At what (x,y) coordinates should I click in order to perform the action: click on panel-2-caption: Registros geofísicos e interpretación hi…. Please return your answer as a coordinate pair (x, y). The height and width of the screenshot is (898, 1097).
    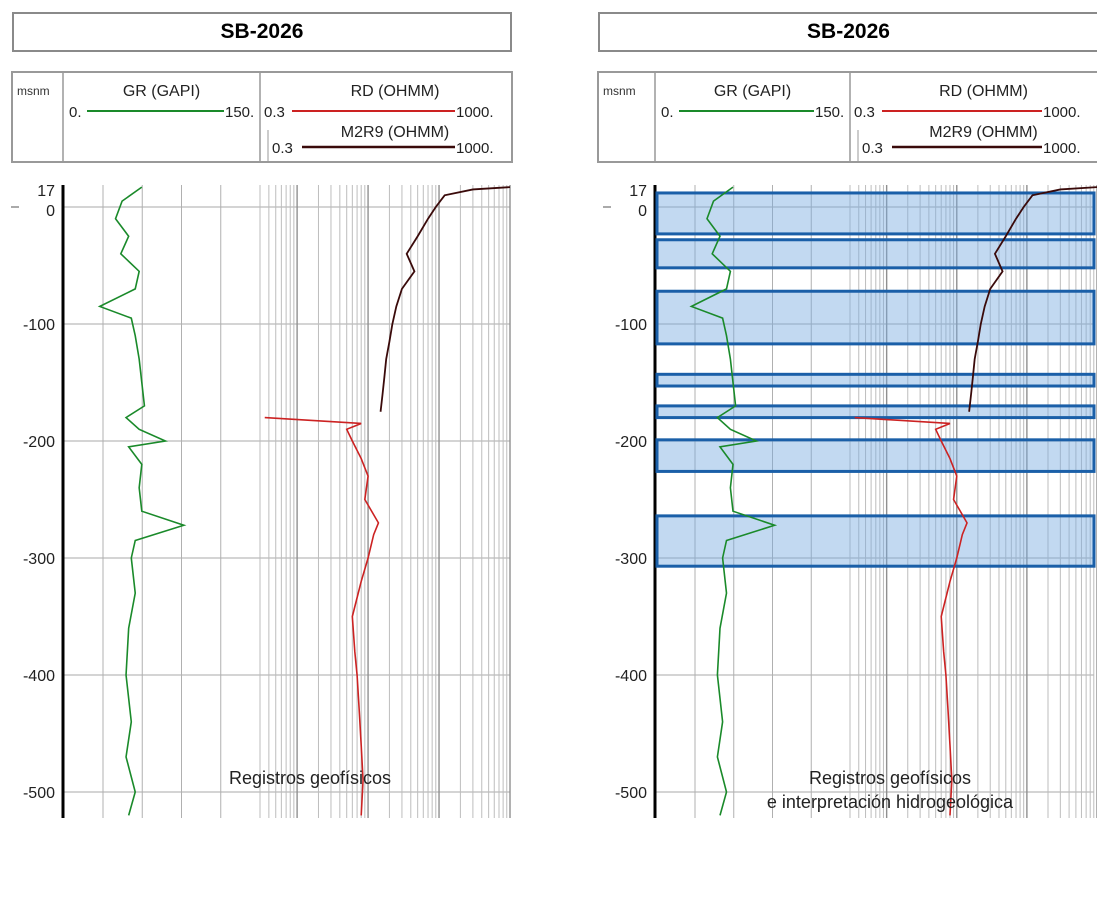
    Looking at the image, I should click on (890, 790).